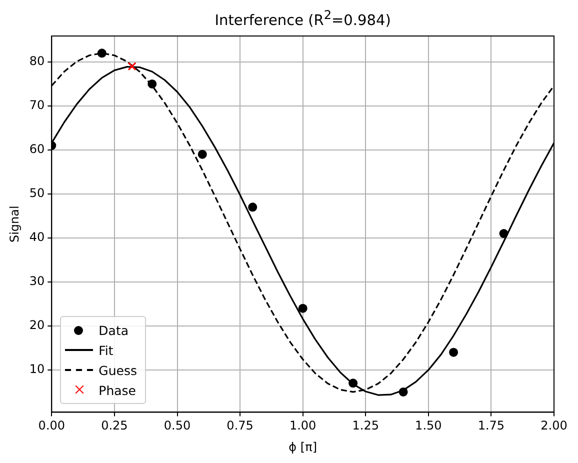 The height and width of the screenshot is (463, 578). Describe the element at coordinates (37, 193) in the screenshot. I see `y-tick-label: 50` at that location.